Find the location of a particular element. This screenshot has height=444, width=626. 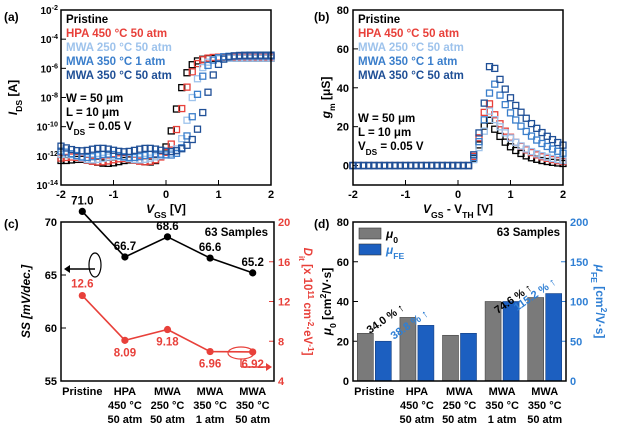

x-tick-label: -1 is located at coordinates (406, 195).